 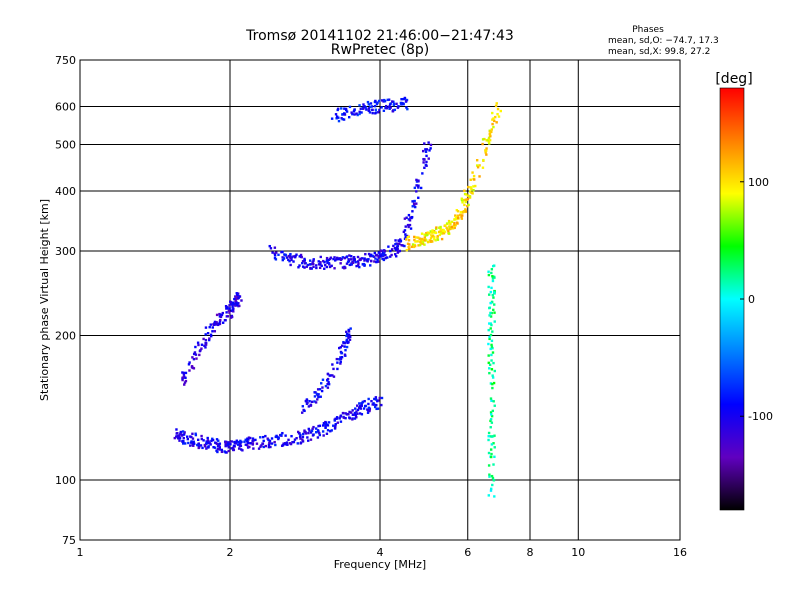 I want to click on y-tick-label: 500, so click(x=65, y=145).